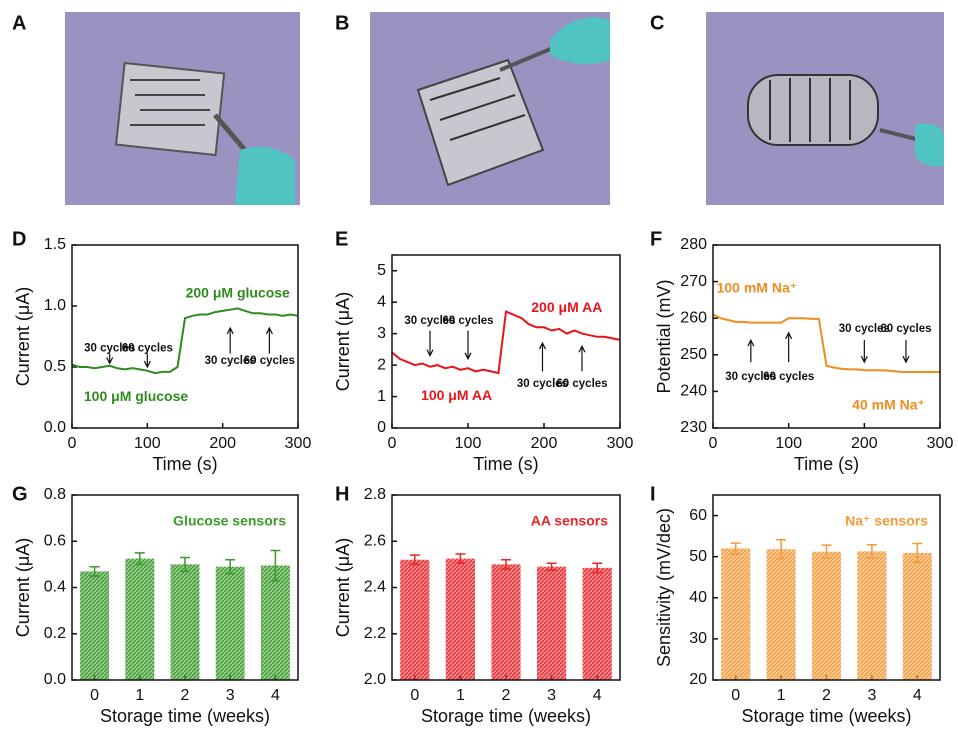  What do you see at coordinates (544, 443) in the screenshot?
I see `x-tick-label: 200` at bounding box center [544, 443].